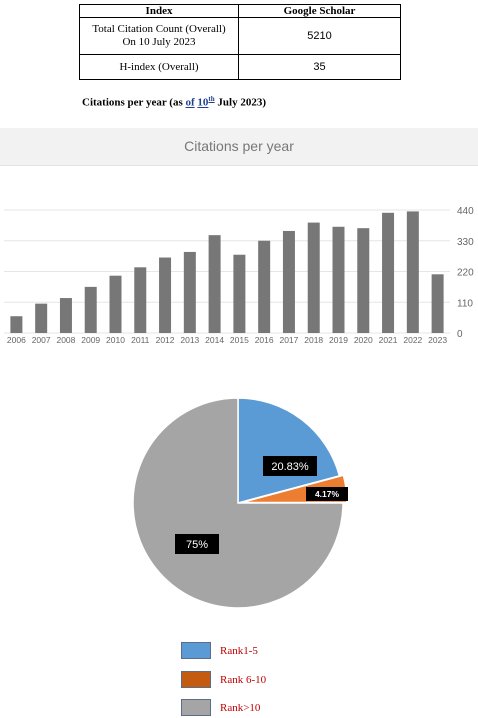 The width and height of the screenshot is (478, 718). What do you see at coordinates (203, 102) in the screenshot?
I see `caption-day: 10` at bounding box center [203, 102].